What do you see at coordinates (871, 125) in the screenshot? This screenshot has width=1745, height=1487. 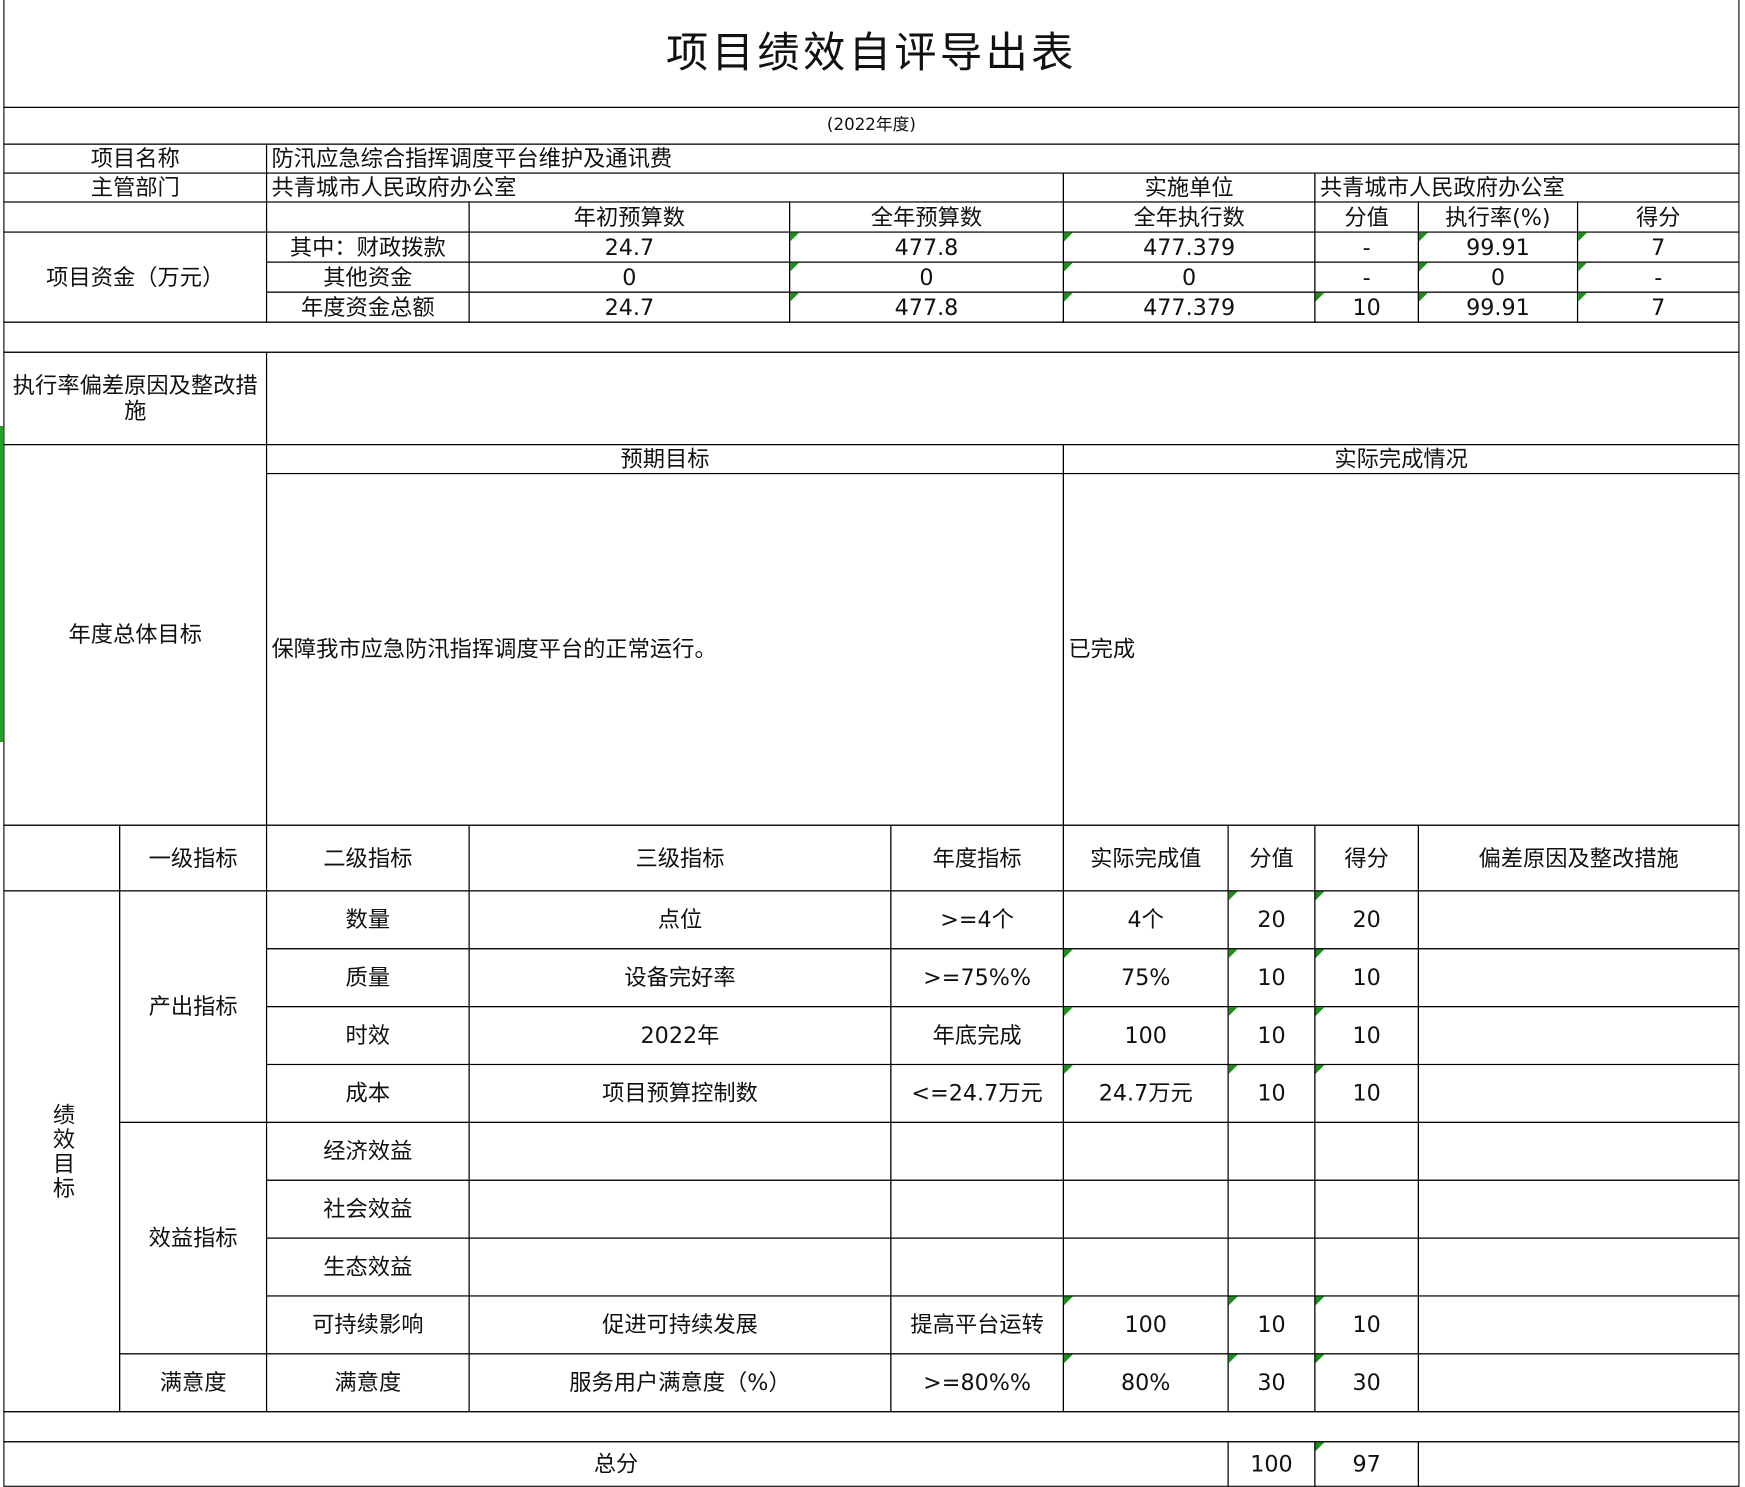 I see `fiscal-year: (2022年度)` at bounding box center [871, 125].